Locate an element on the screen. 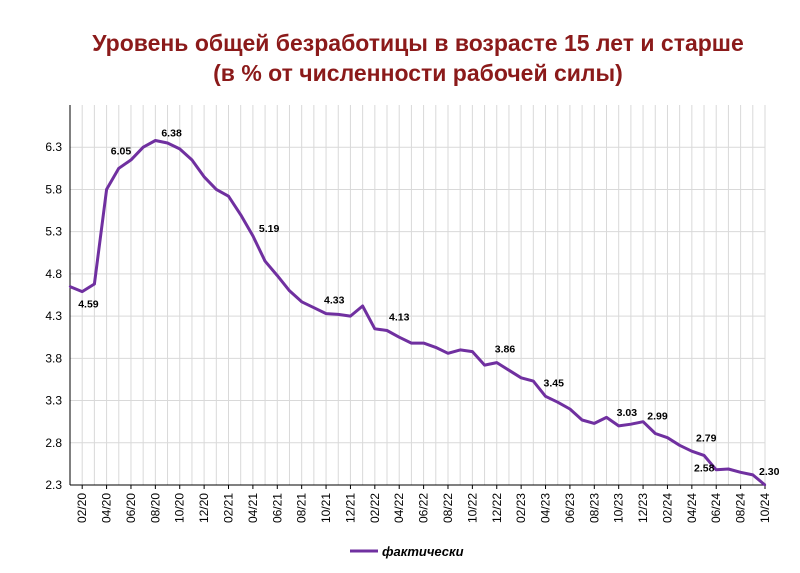 This screenshot has height=573, width=800. data-label: 4.13 is located at coordinates (399, 317).